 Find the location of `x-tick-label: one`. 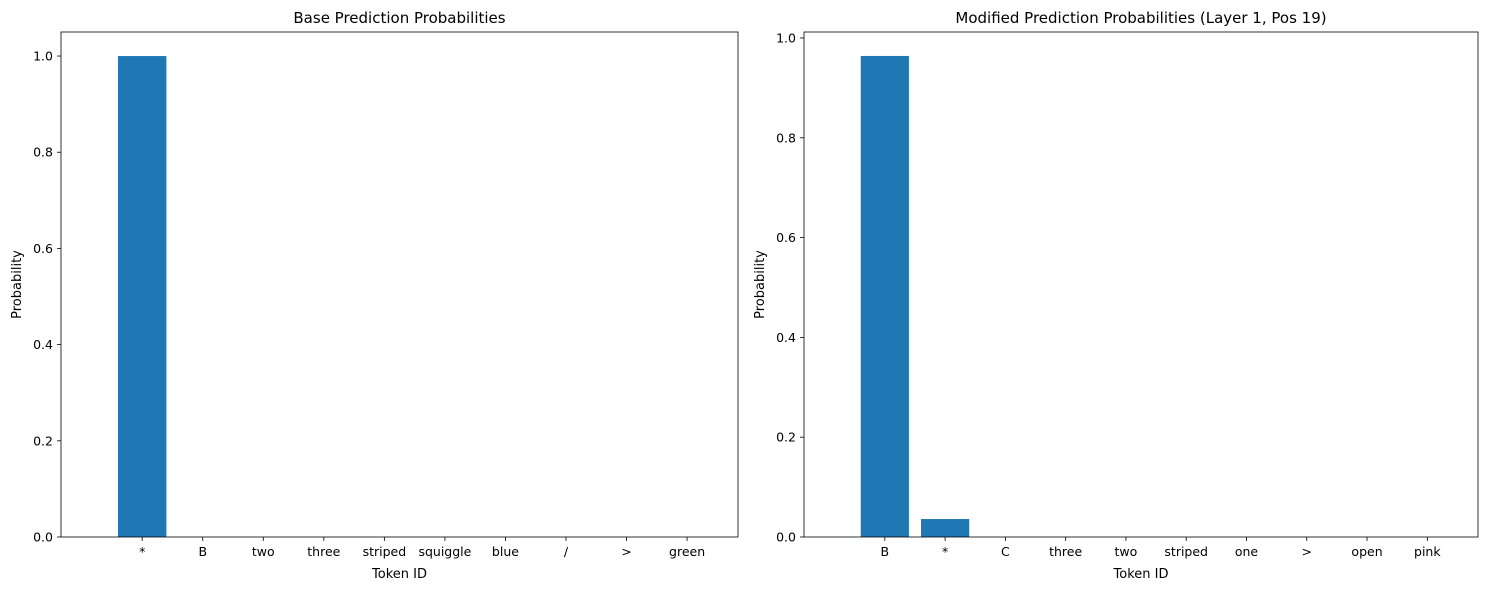

x-tick-label: one is located at coordinates (1247, 551).